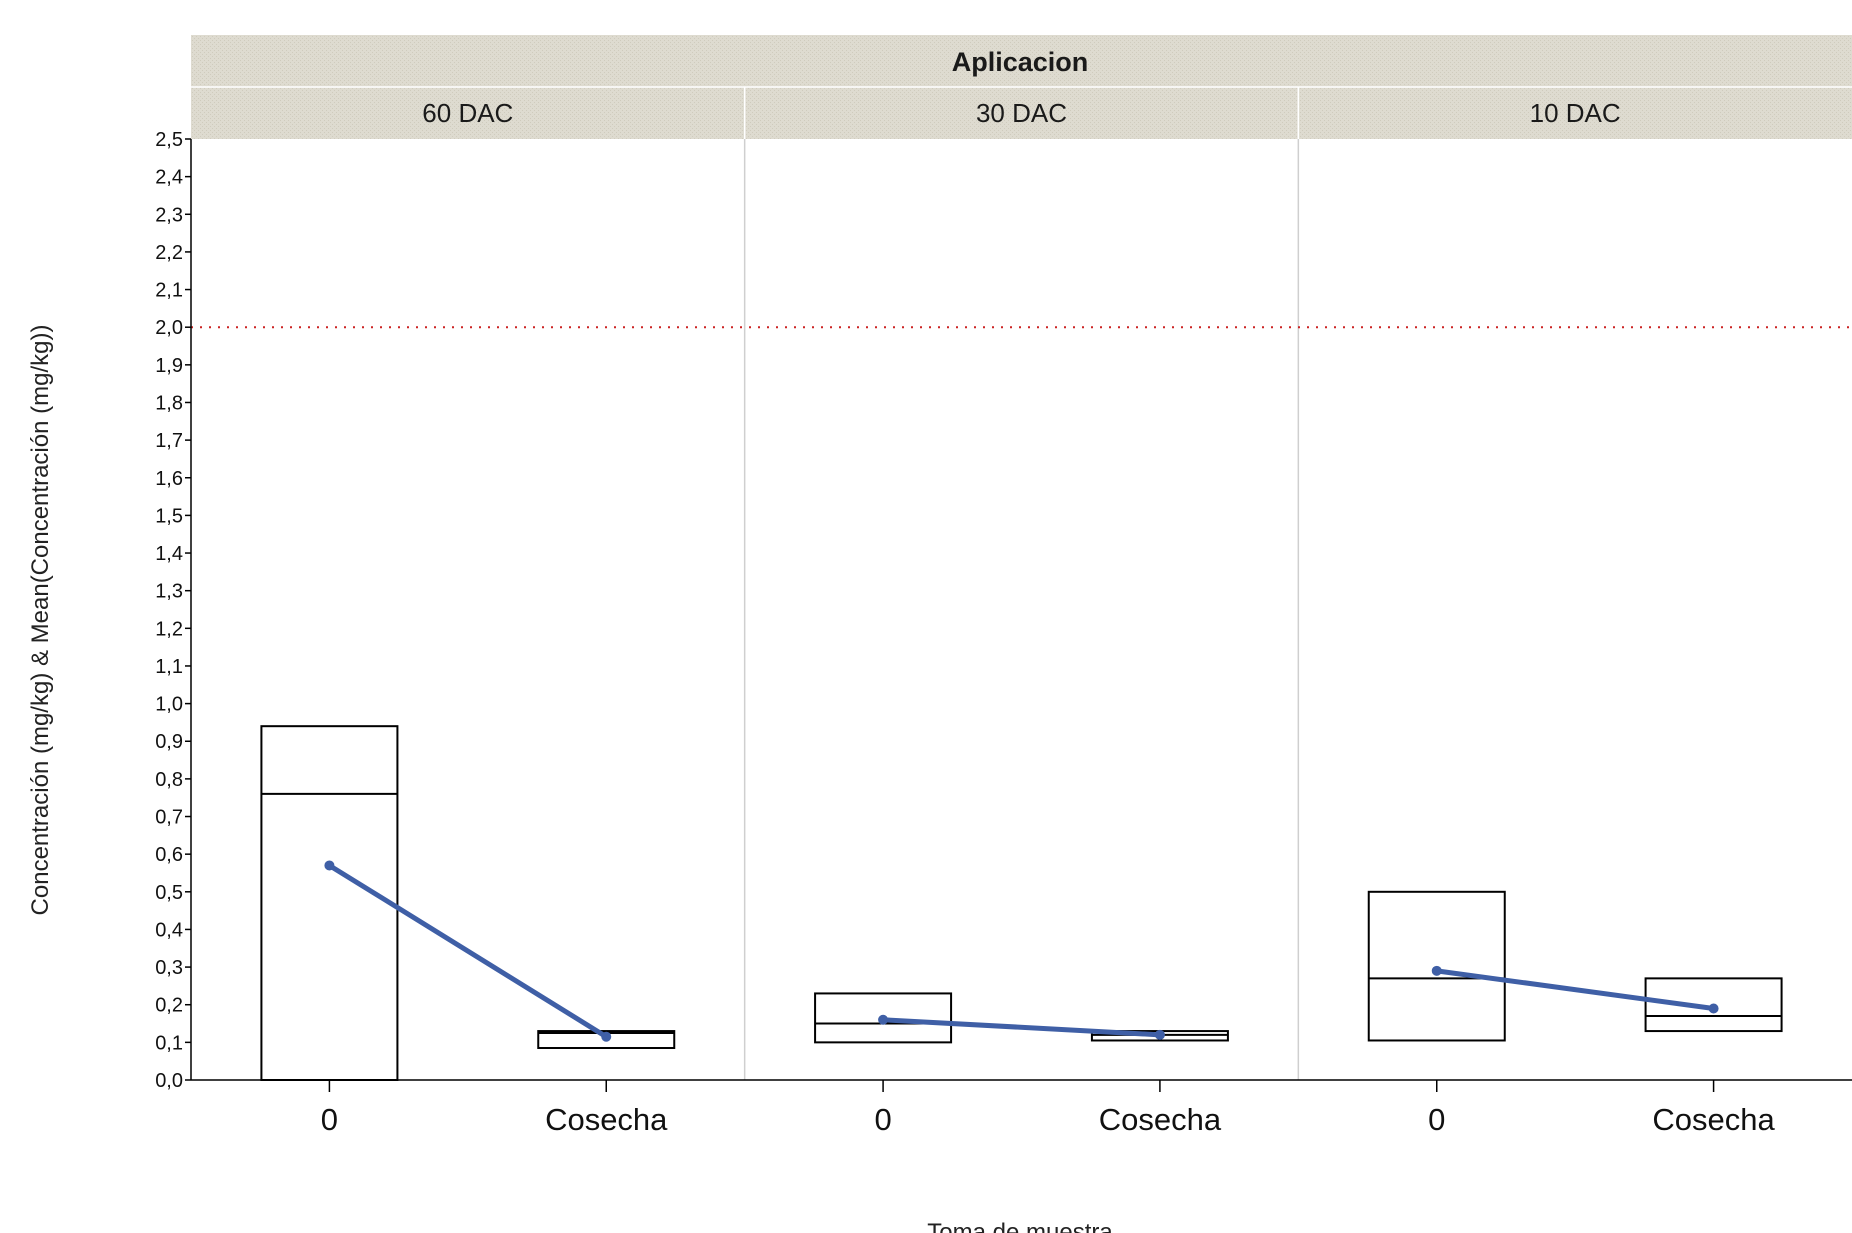 Image resolution: width=1852 pixels, height=1233 pixels. Describe the element at coordinates (467, 113) in the screenshot. I see `facet-label: 60 DAC` at that location.